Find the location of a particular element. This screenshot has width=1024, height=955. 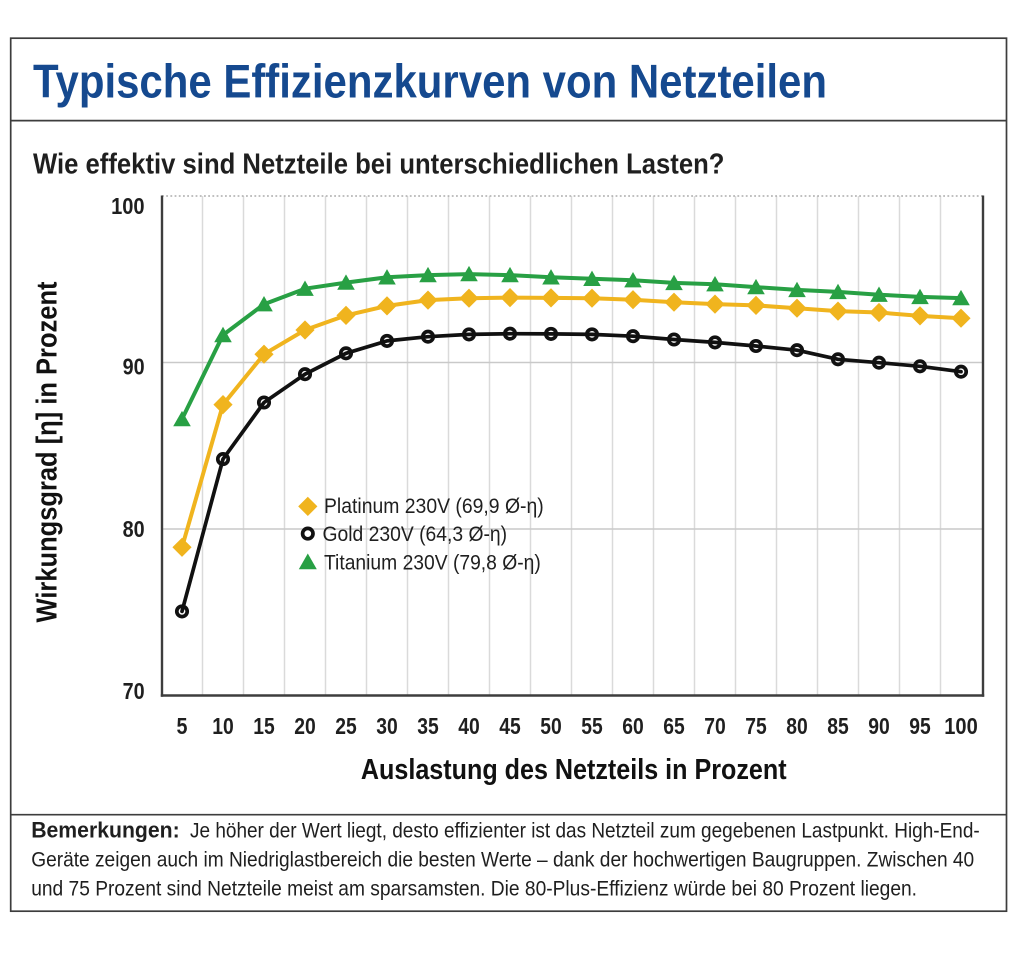

svg-text: 10 is located at coordinates (223, 726).